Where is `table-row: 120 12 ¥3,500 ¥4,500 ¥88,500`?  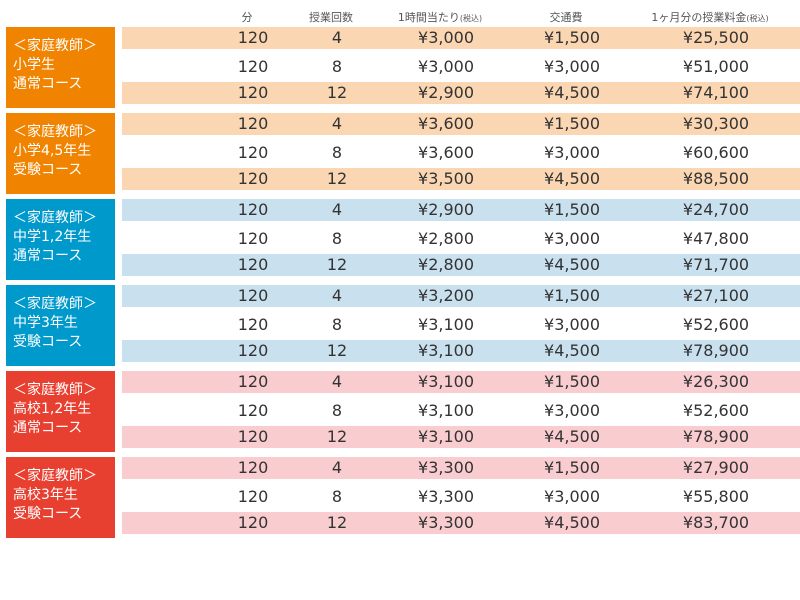
table-row: 120 12 ¥3,500 ¥4,500 ¥88,500 is located at coordinates (461, 179).